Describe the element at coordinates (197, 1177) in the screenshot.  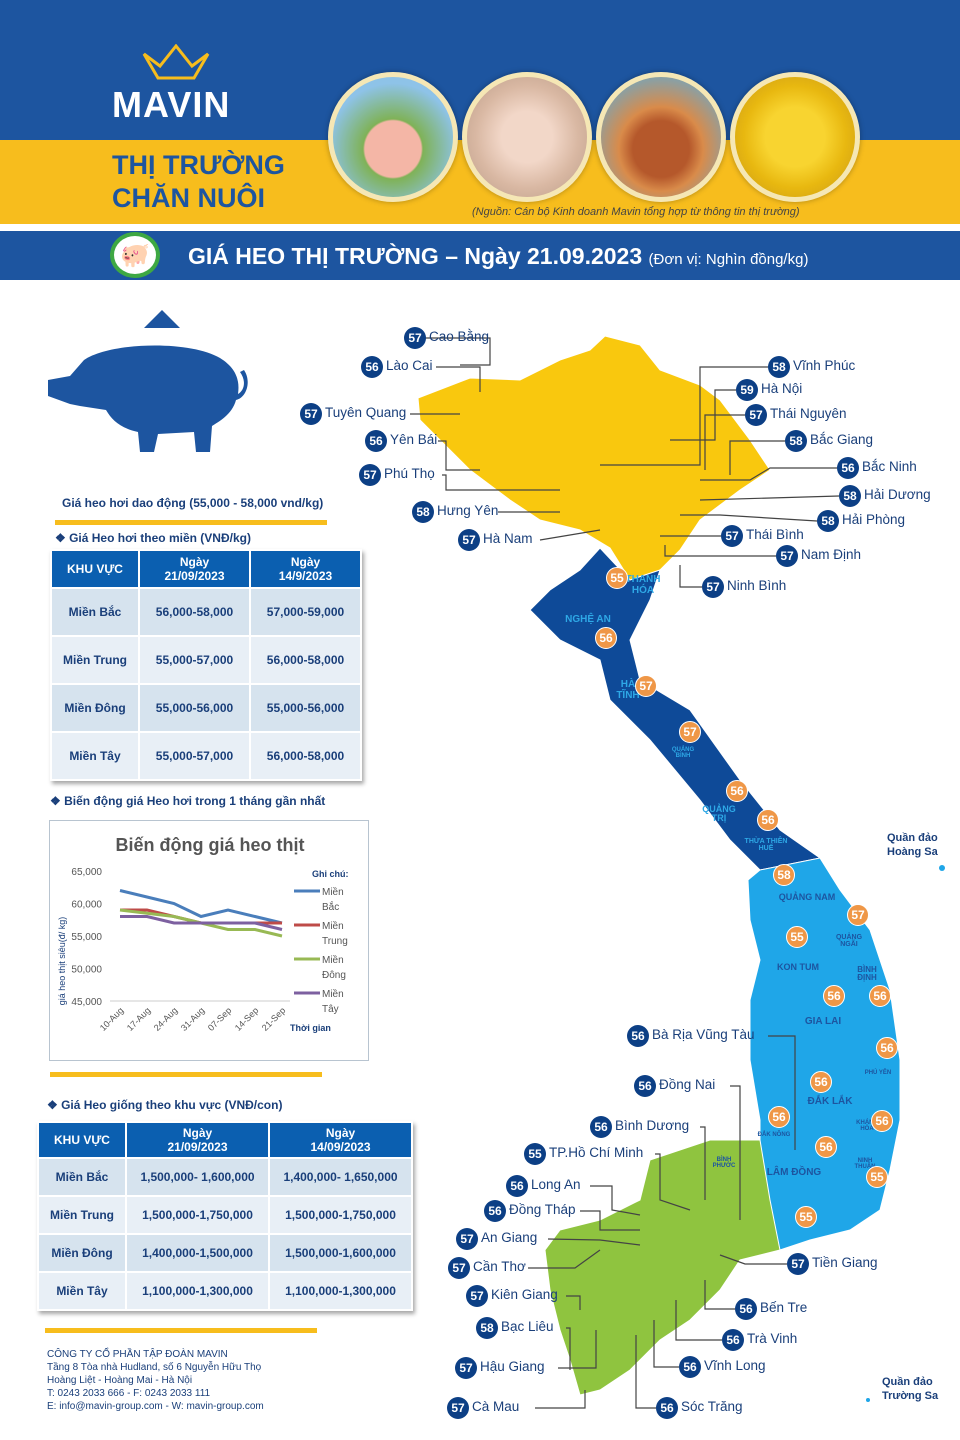
I see `price-cell: 1,500,000- 1,600,000` at that location.